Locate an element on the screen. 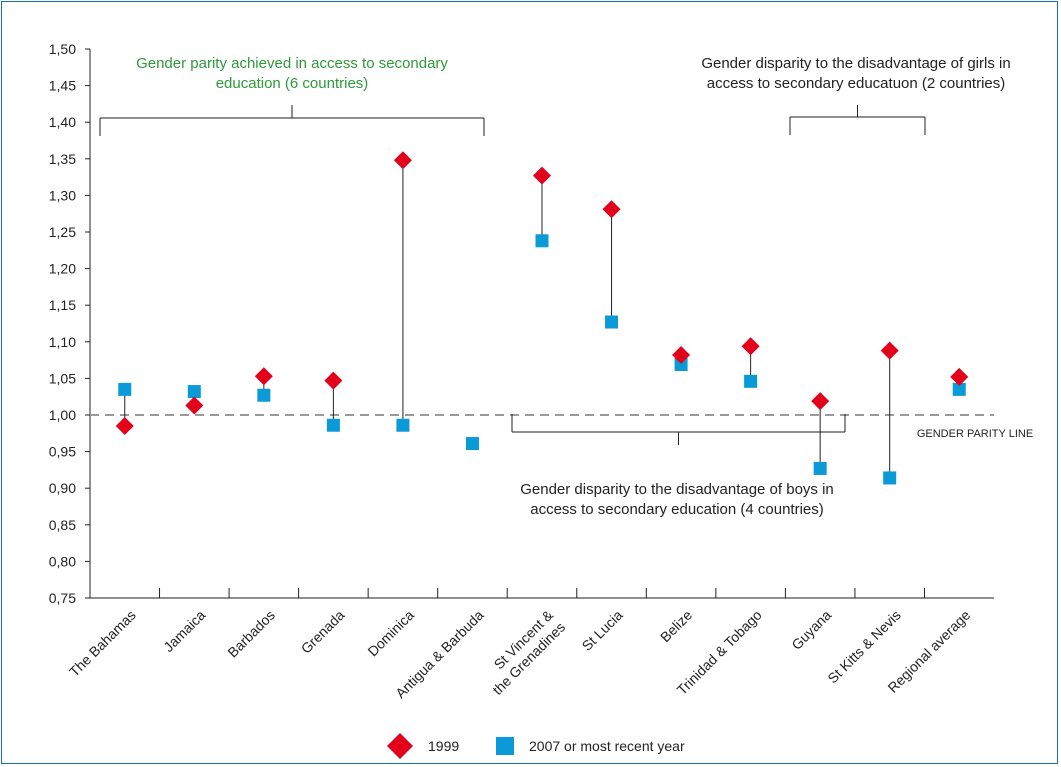  x-tick-label-line: Dominica is located at coordinates (390, 633).